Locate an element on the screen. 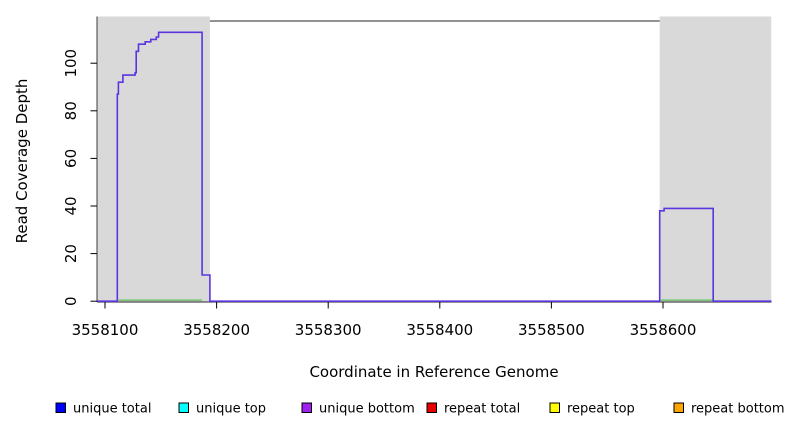 The image size is (792, 432). legend-item: repeat total is located at coordinates (473, 409).